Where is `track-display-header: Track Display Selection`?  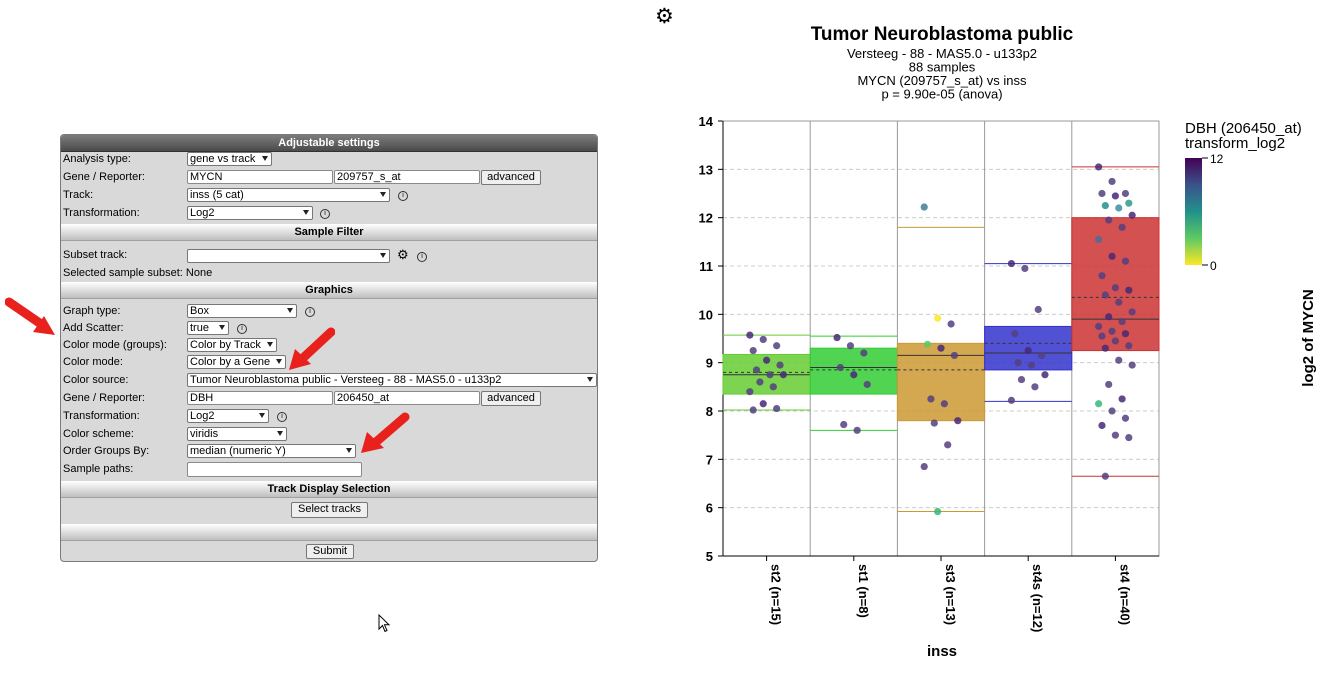 track-display-header: Track Display Selection is located at coordinates (329, 489).